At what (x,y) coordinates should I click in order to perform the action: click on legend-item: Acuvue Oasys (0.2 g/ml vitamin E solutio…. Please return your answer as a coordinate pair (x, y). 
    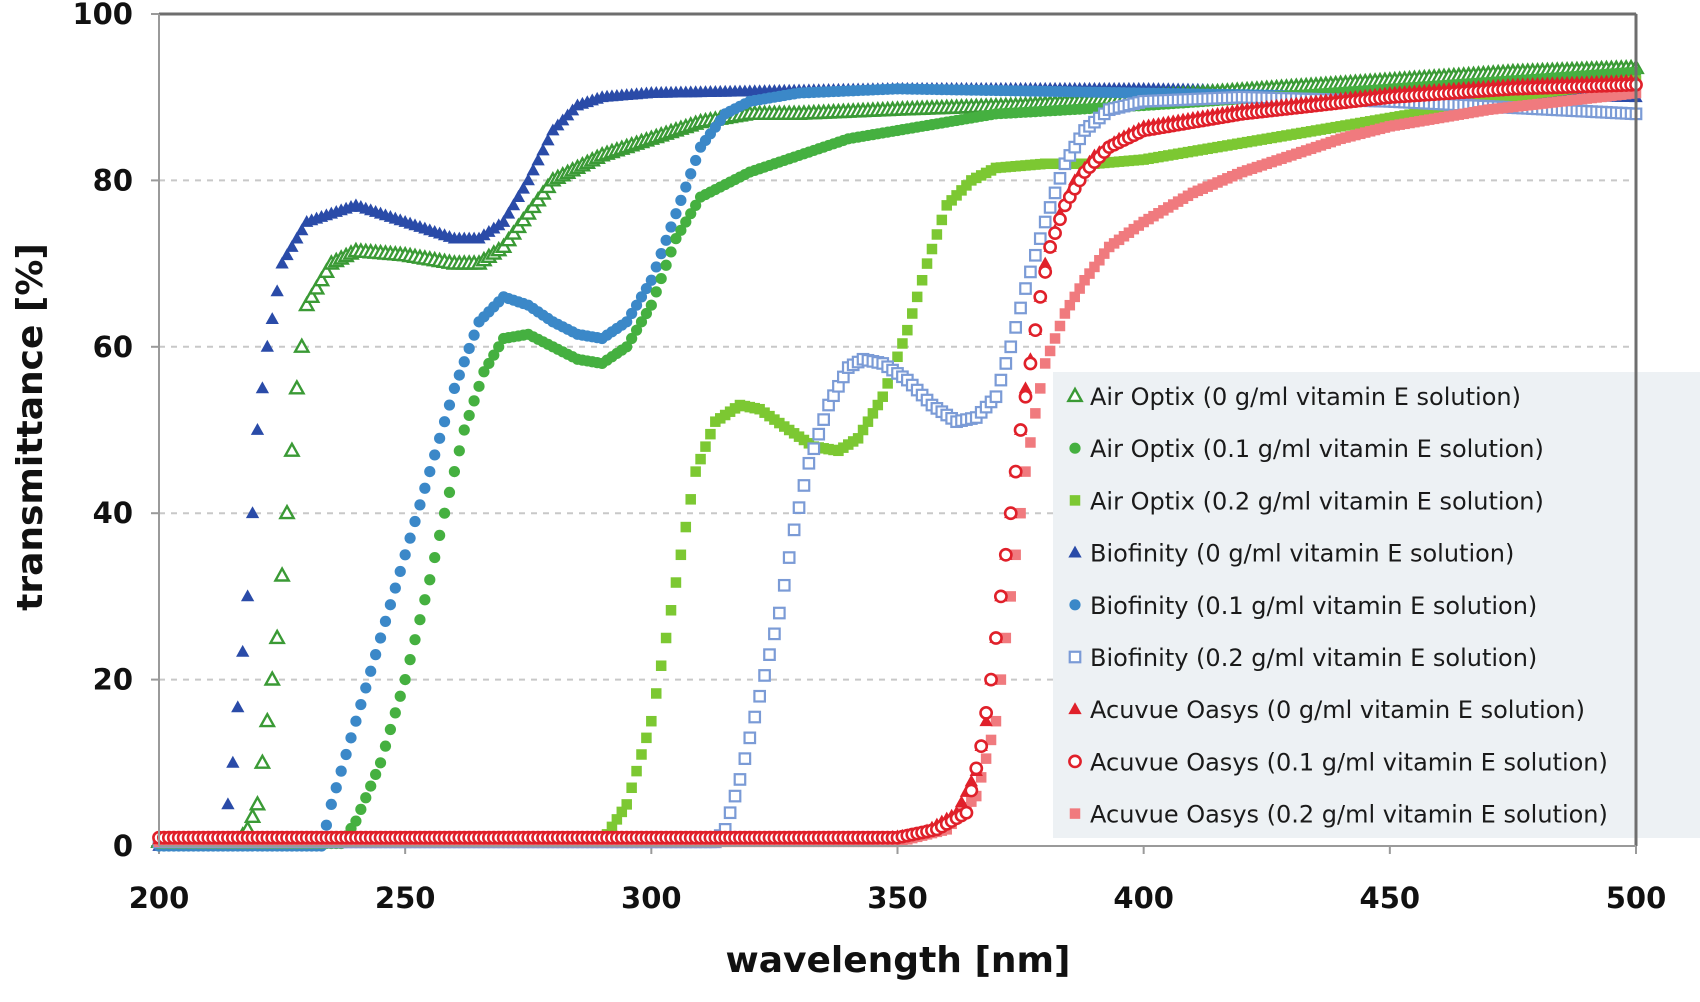
    Looking at the image, I should click on (1338, 815).